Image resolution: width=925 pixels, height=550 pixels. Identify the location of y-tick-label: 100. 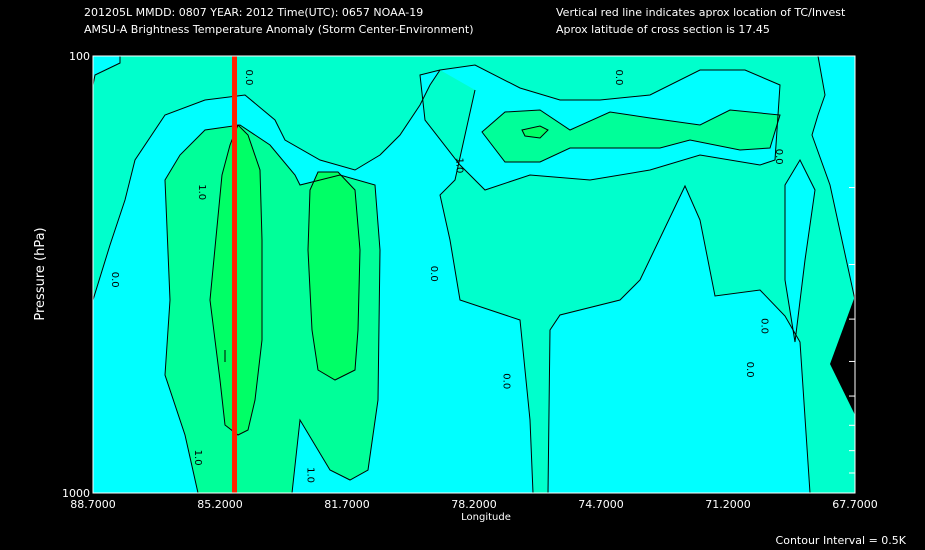
(79, 56).